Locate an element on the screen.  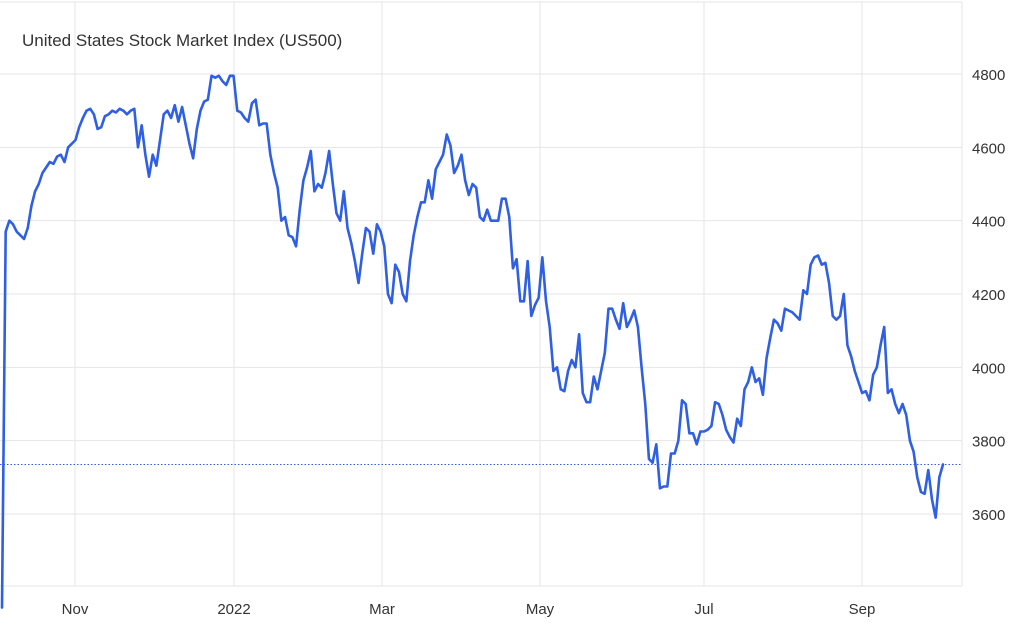
x-tick-label: Jul is located at coordinates (703, 609).